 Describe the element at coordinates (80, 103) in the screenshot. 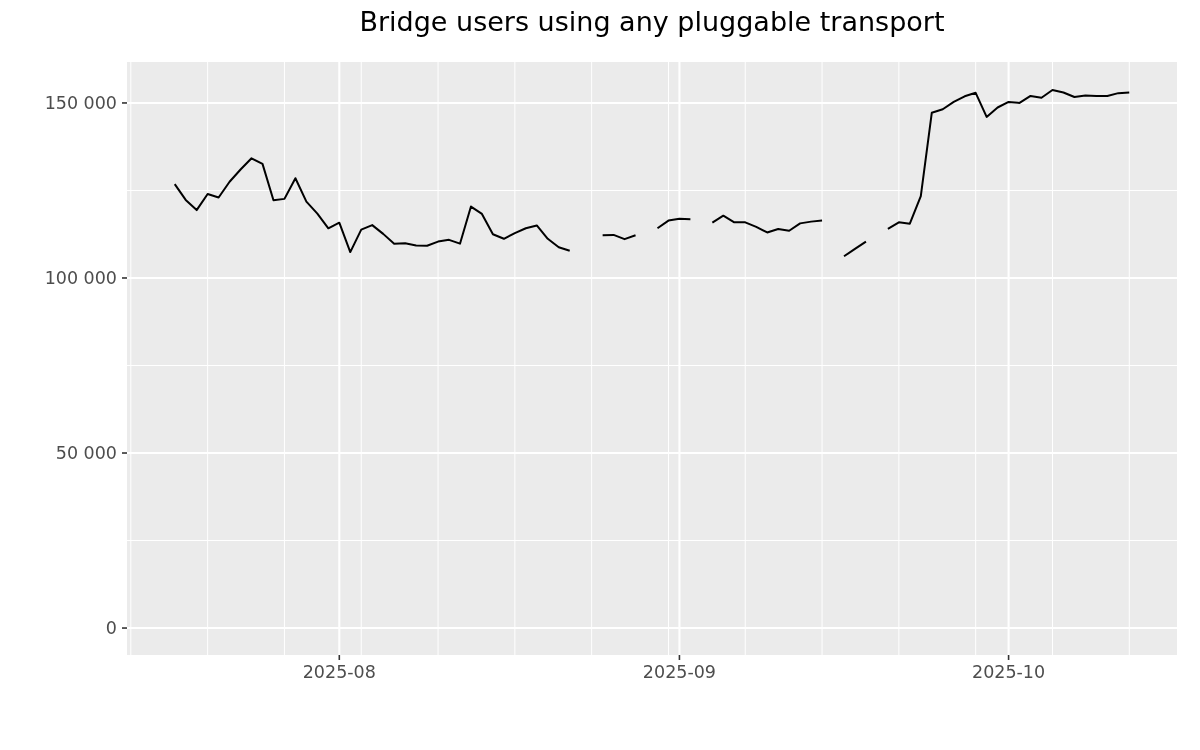

I see `y-tick-label: 150 000` at that location.